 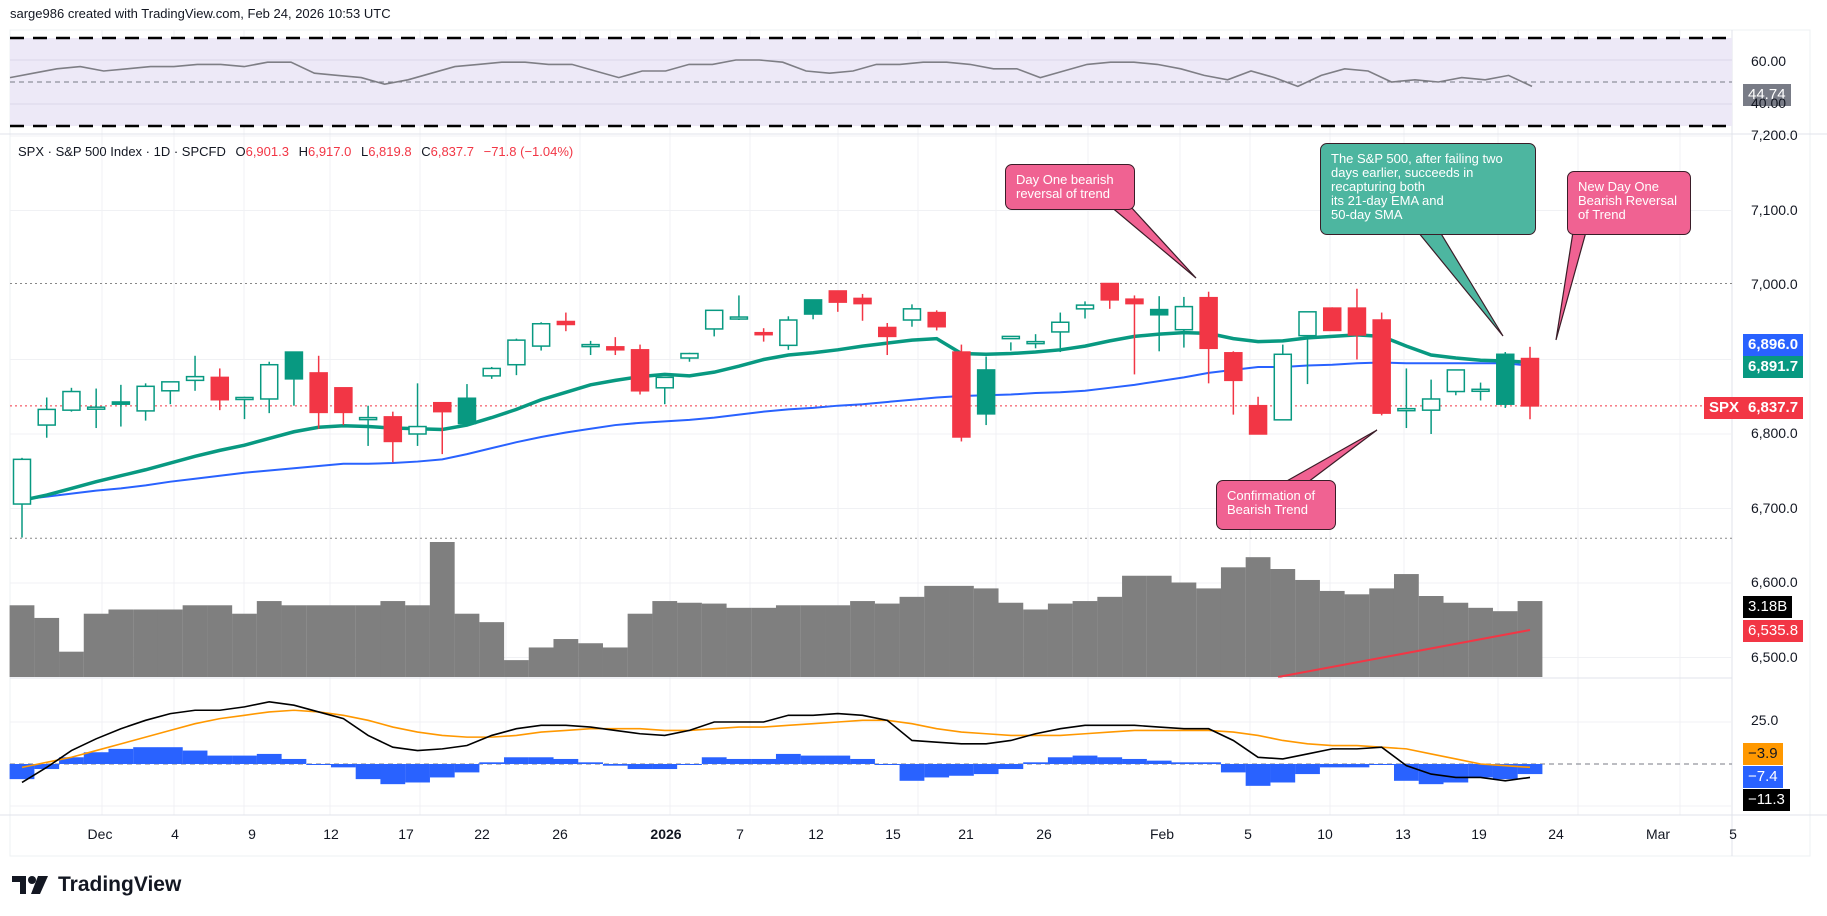 I want to click on time-tick-label: 7, so click(x=740, y=834).